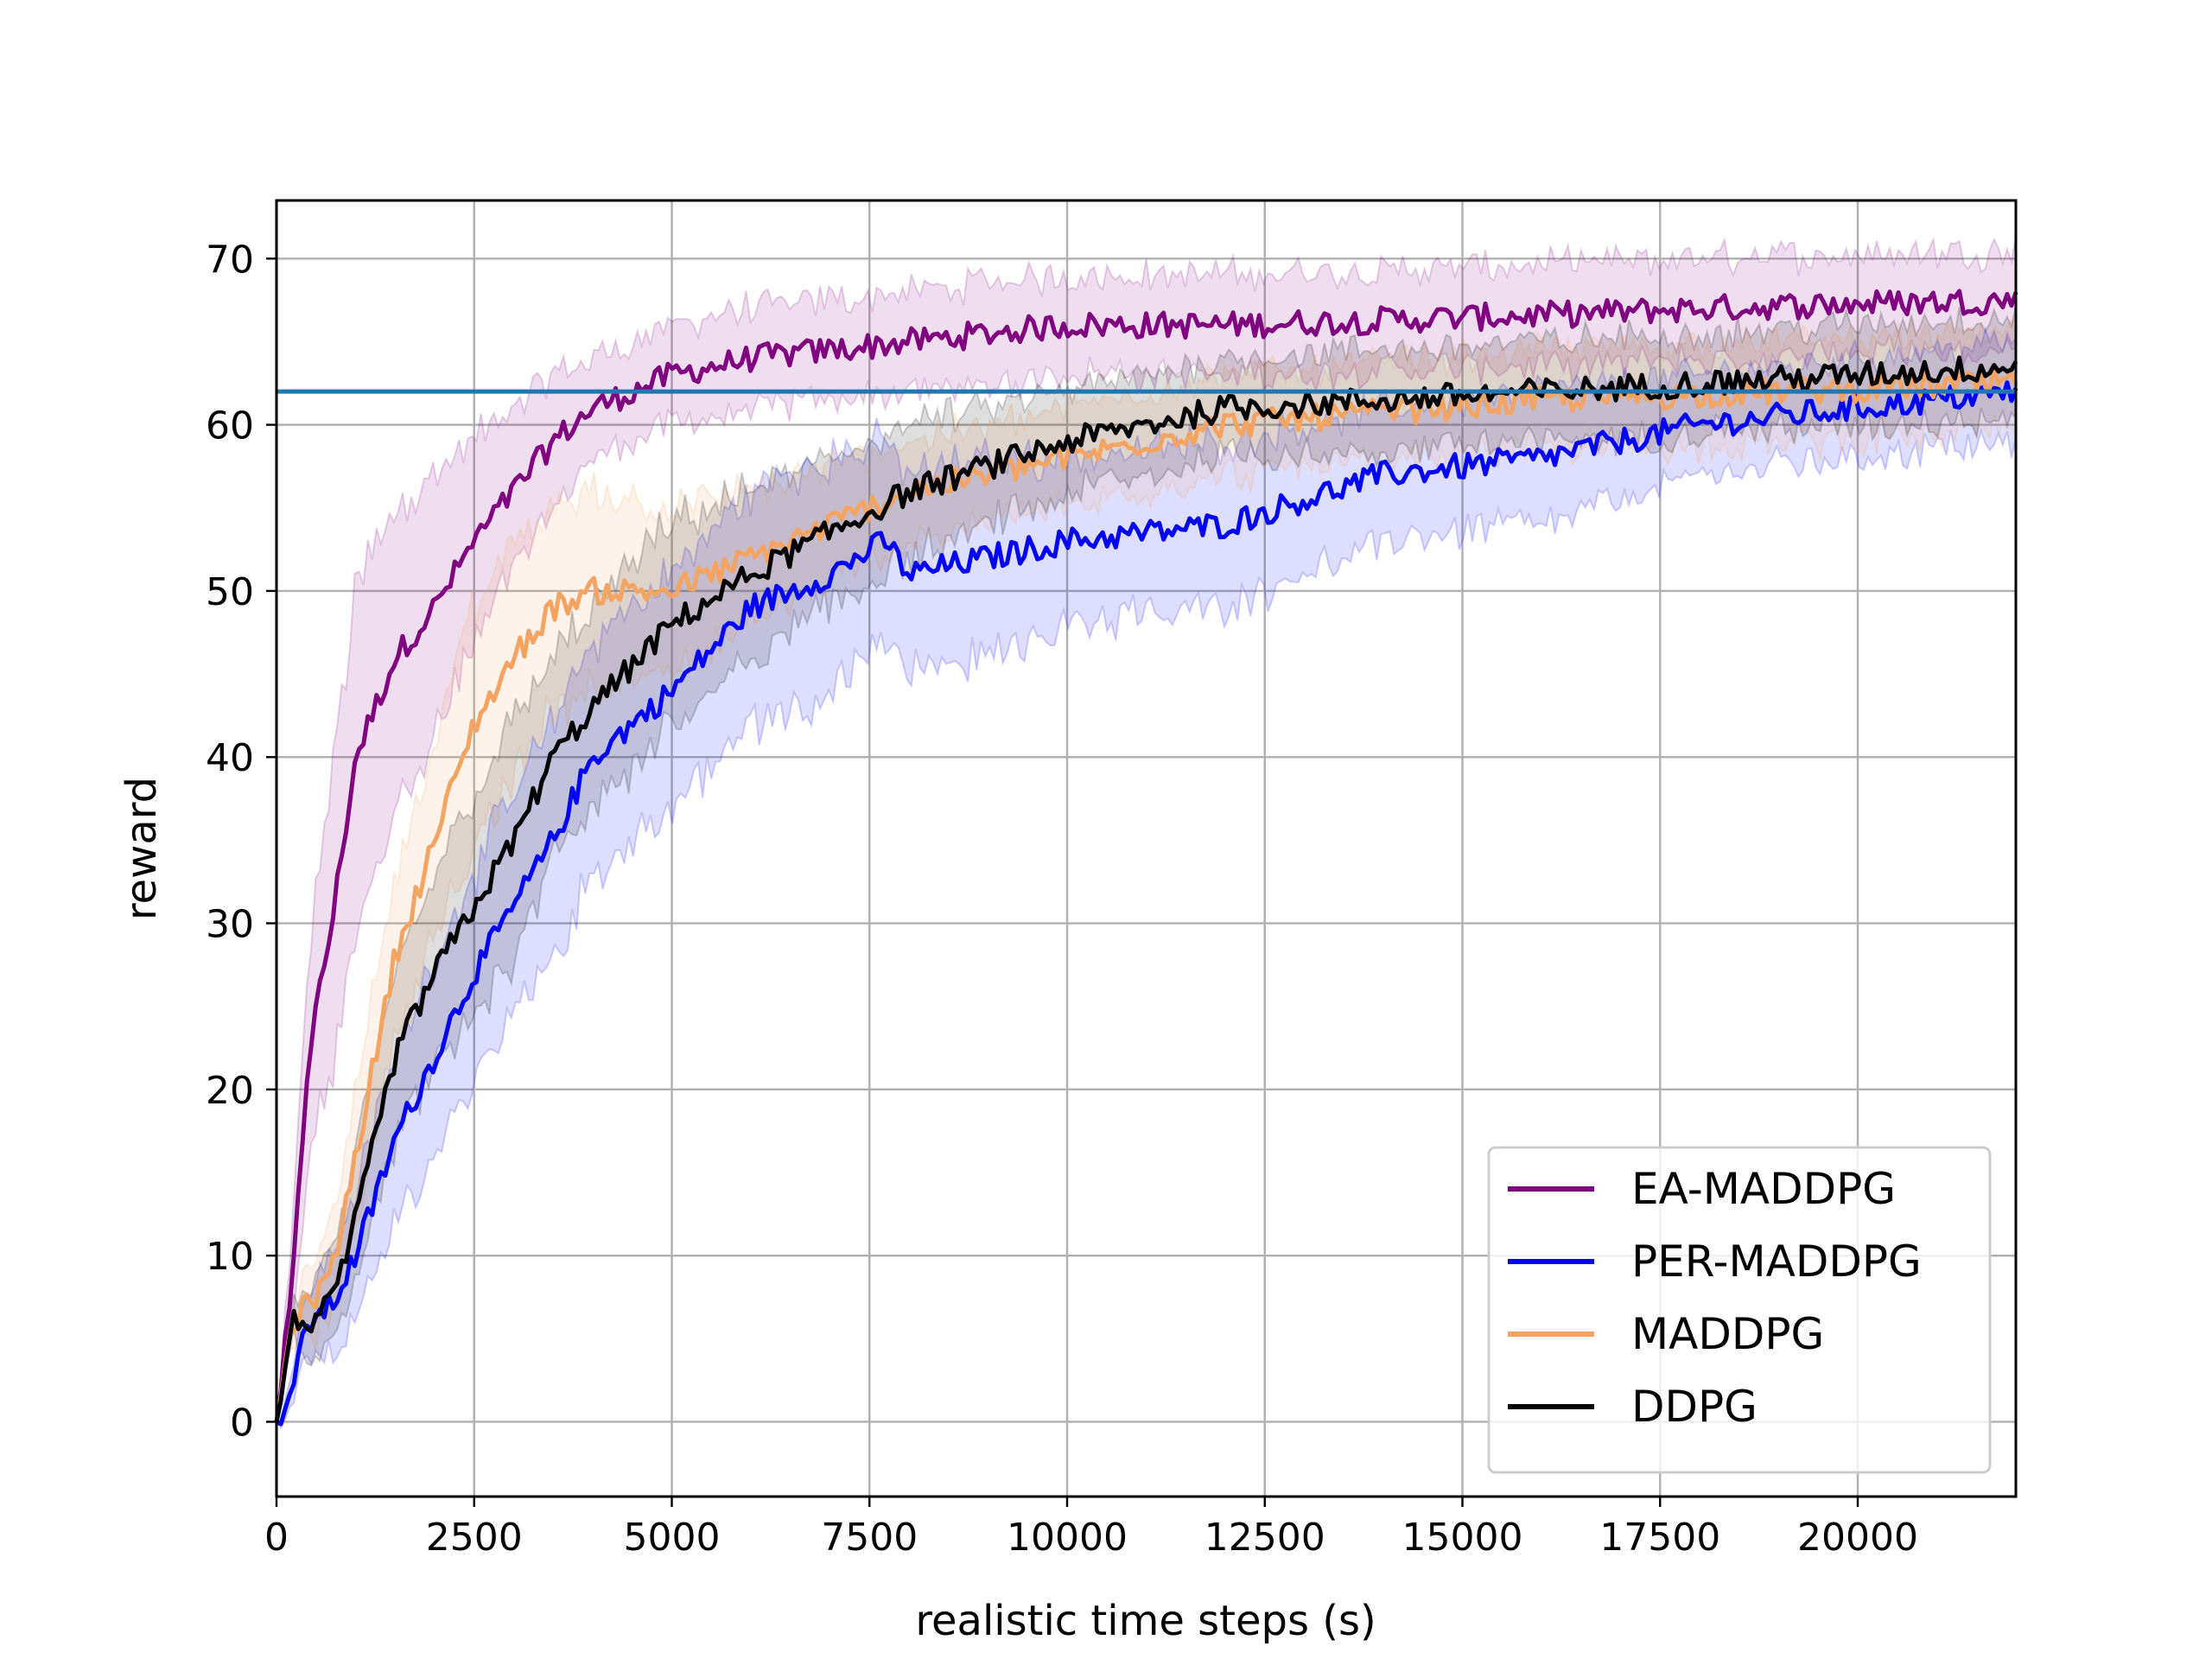 The width and height of the screenshot is (2212, 1659). Describe the element at coordinates (869, 1538) in the screenshot. I see `x-tick-label: 7500` at that location.